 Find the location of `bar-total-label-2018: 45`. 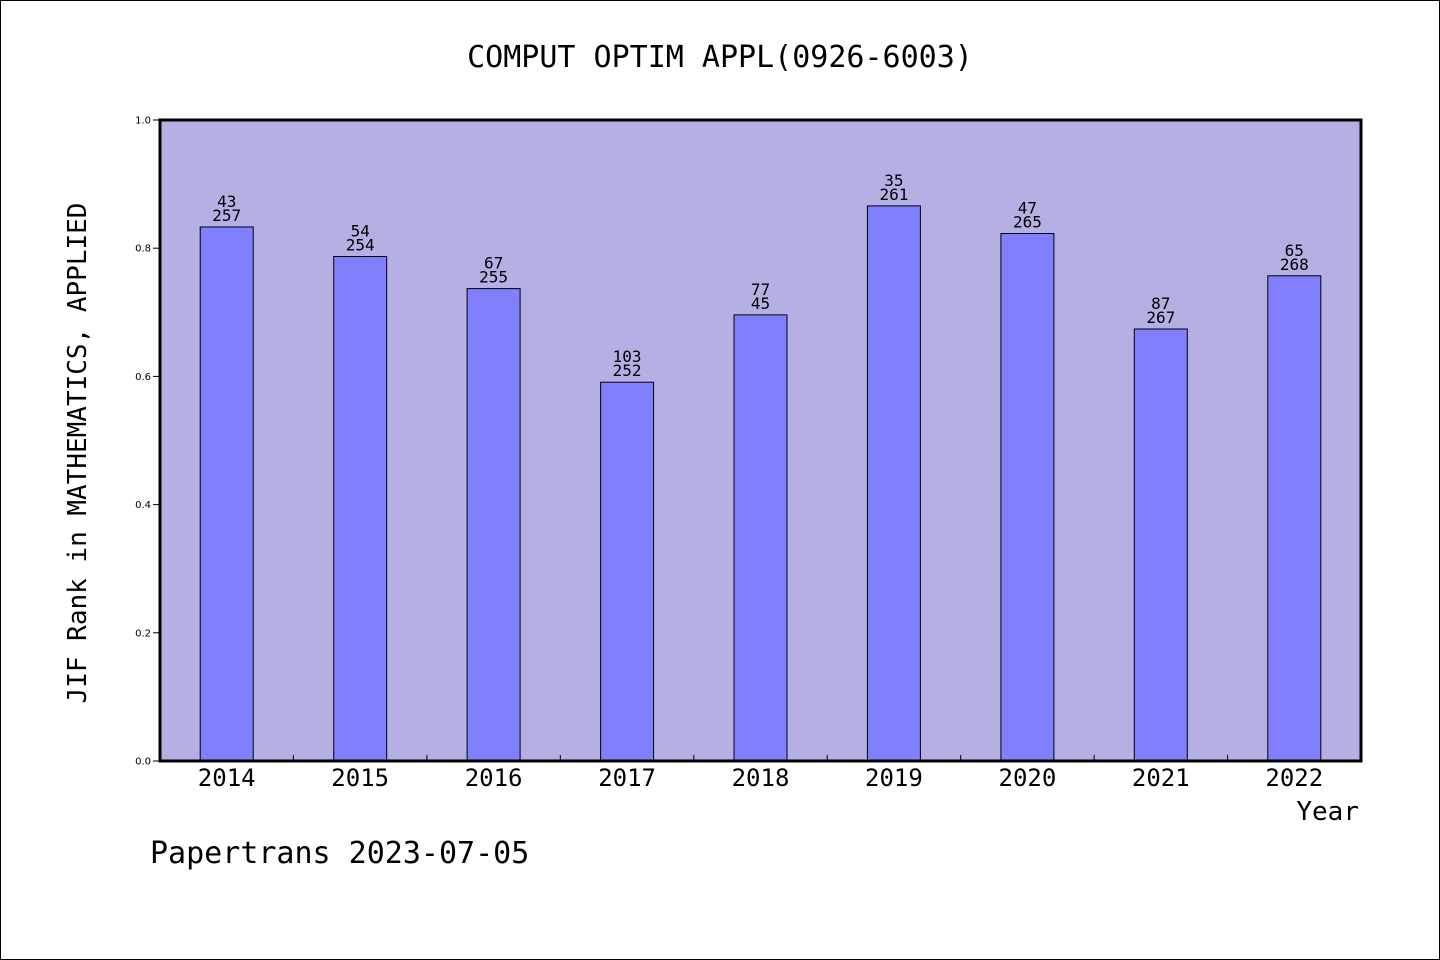

bar-total-label-2018: 45 is located at coordinates (760, 303).